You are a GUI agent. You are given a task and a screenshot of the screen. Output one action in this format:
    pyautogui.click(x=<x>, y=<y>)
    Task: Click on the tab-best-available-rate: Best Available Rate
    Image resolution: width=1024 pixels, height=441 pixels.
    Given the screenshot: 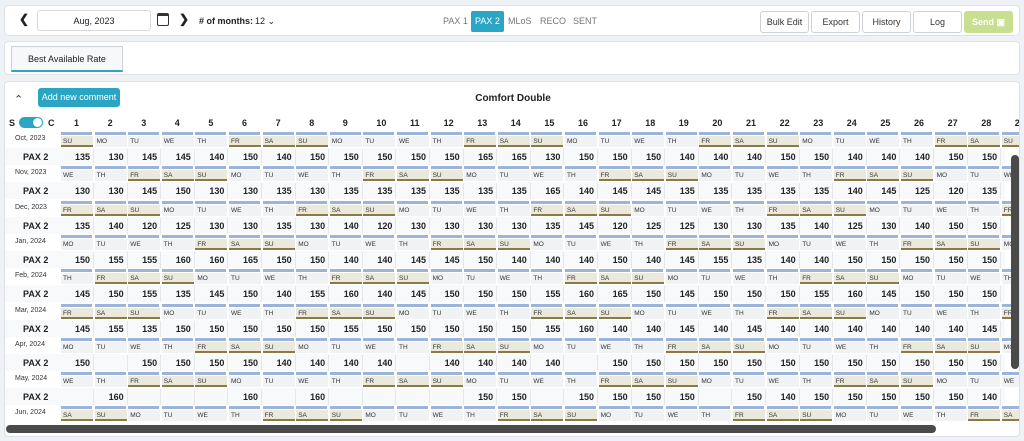 What is the action you would take?
    pyautogui.click(x=67, y=59)
    